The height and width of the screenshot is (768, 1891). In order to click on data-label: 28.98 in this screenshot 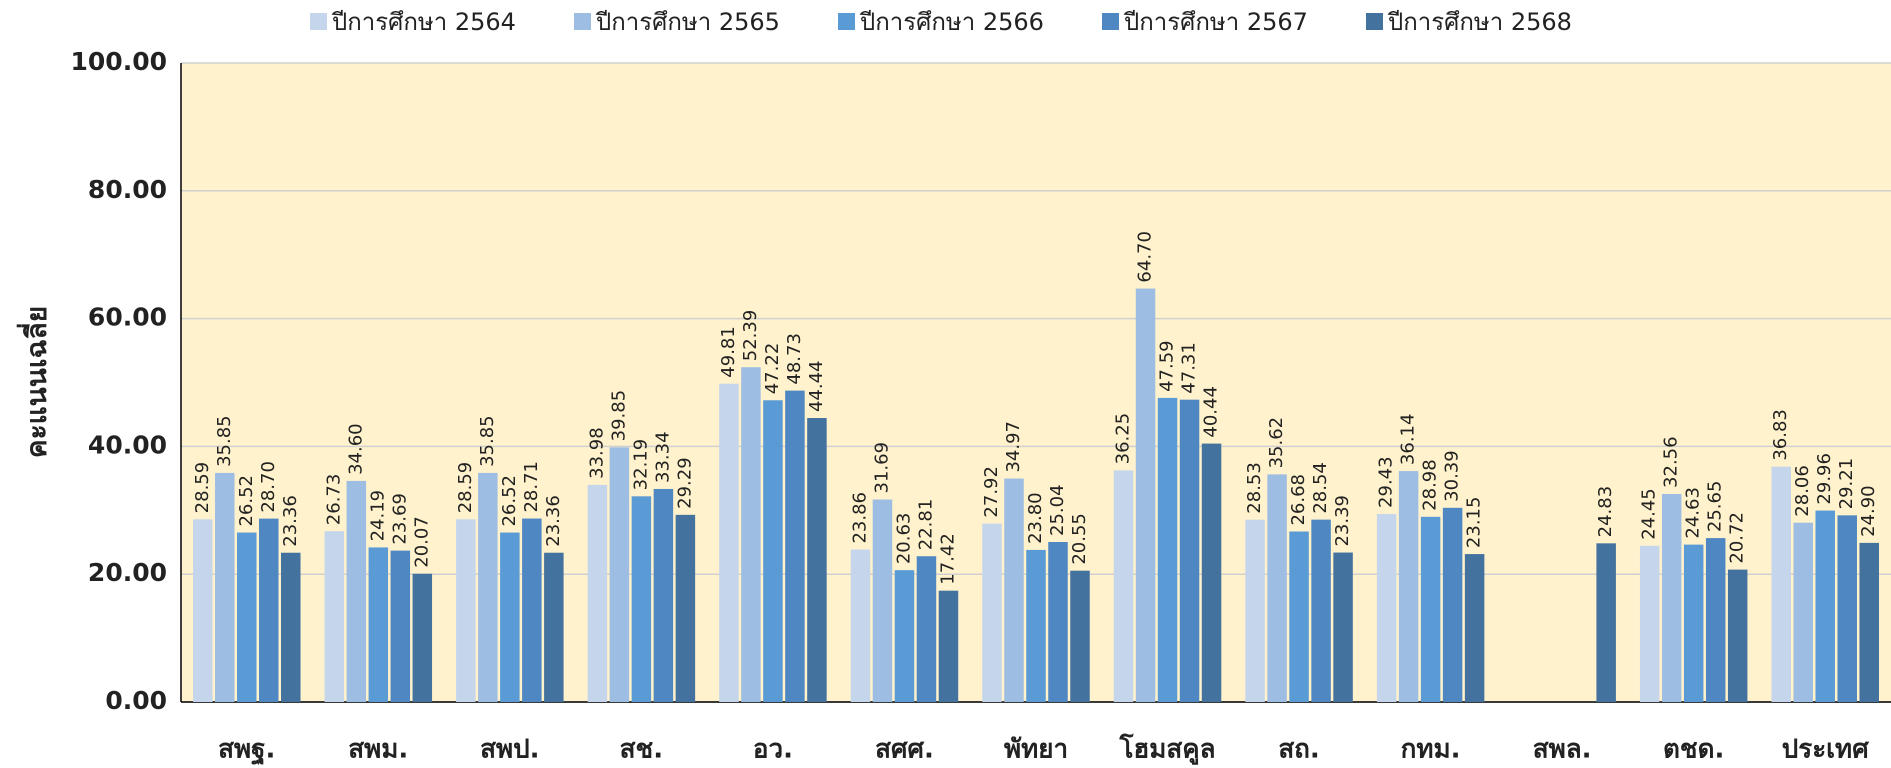, I will do `click(1430, 485)`.